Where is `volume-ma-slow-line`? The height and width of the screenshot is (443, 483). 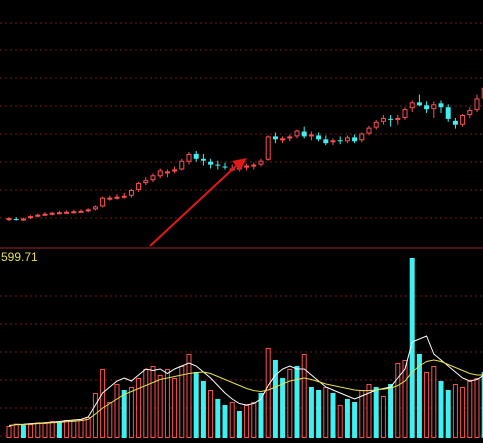 volume-ma-slow-line is located at coordinates (245, 392).